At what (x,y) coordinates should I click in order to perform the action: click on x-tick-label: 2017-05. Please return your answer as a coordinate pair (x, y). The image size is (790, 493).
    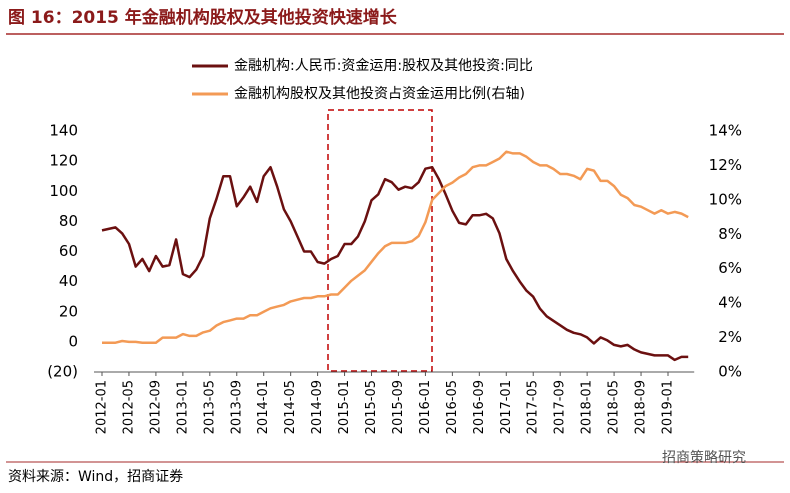
    Looking at the image, I should click on (533, 407).